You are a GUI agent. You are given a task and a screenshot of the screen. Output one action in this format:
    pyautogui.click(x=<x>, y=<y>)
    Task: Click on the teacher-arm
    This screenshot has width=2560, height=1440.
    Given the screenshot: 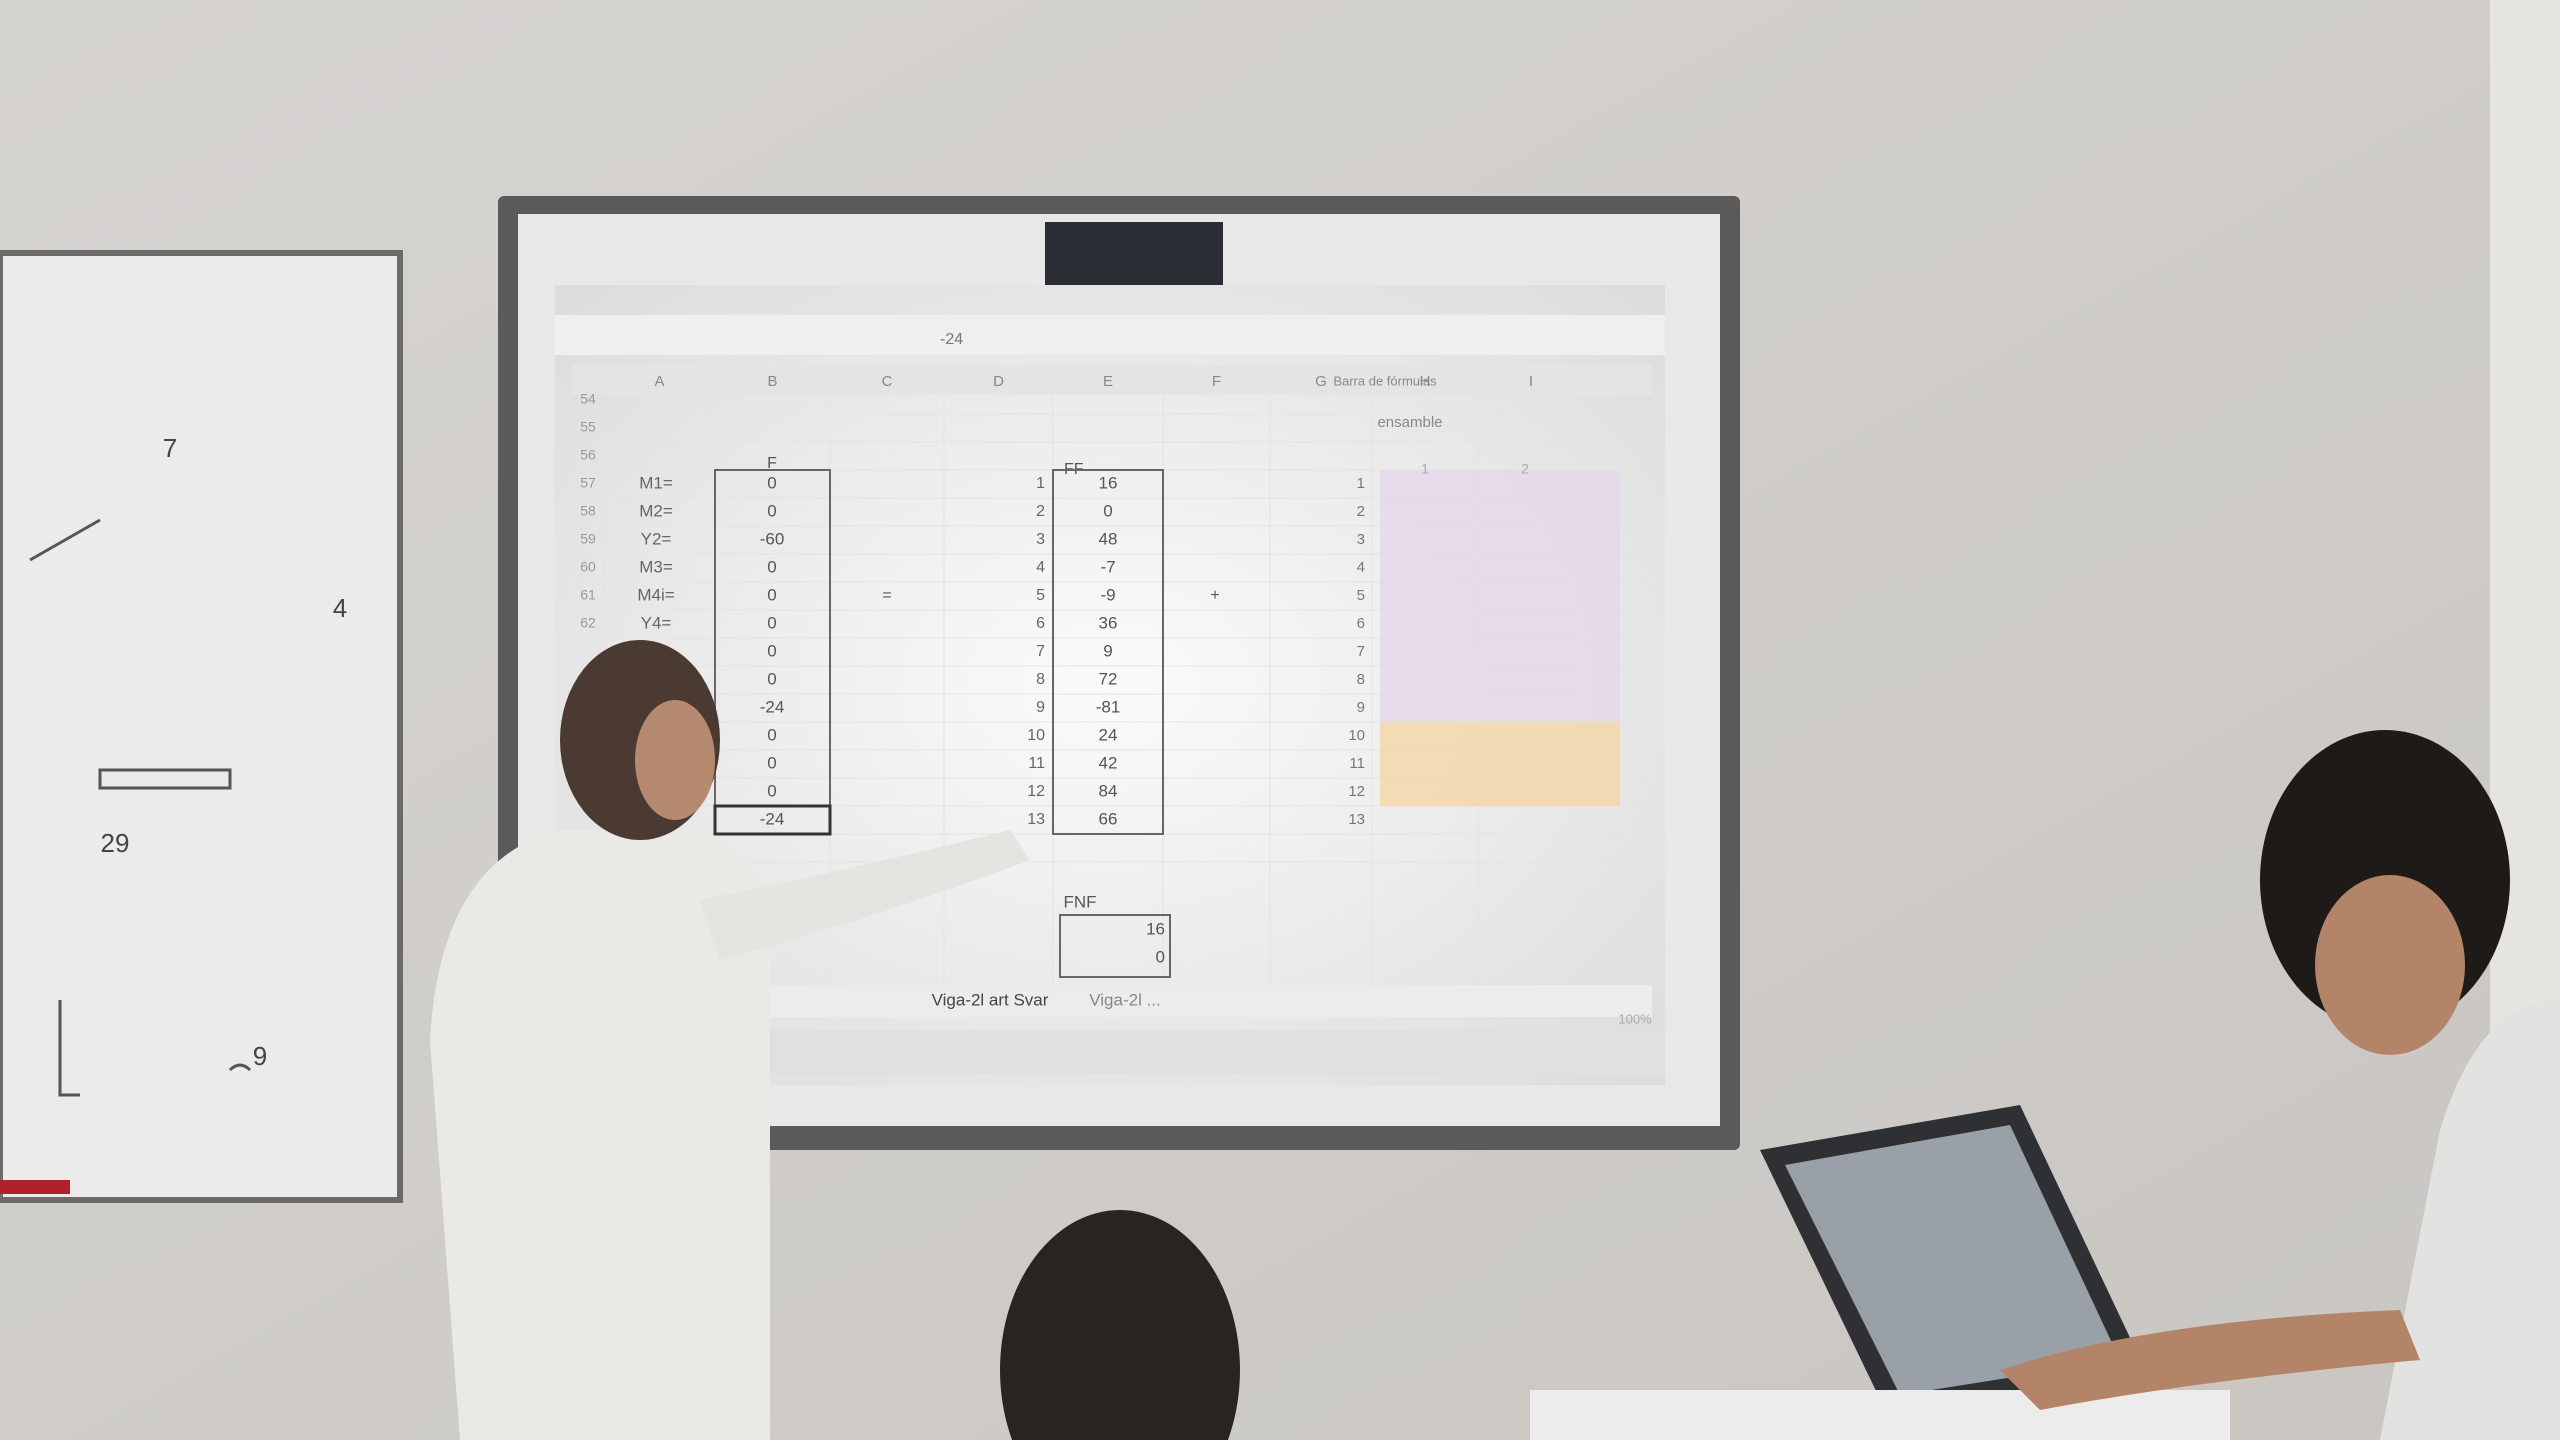 What is the action you would take?
    pyautogui.click(x=865, y=895)
    